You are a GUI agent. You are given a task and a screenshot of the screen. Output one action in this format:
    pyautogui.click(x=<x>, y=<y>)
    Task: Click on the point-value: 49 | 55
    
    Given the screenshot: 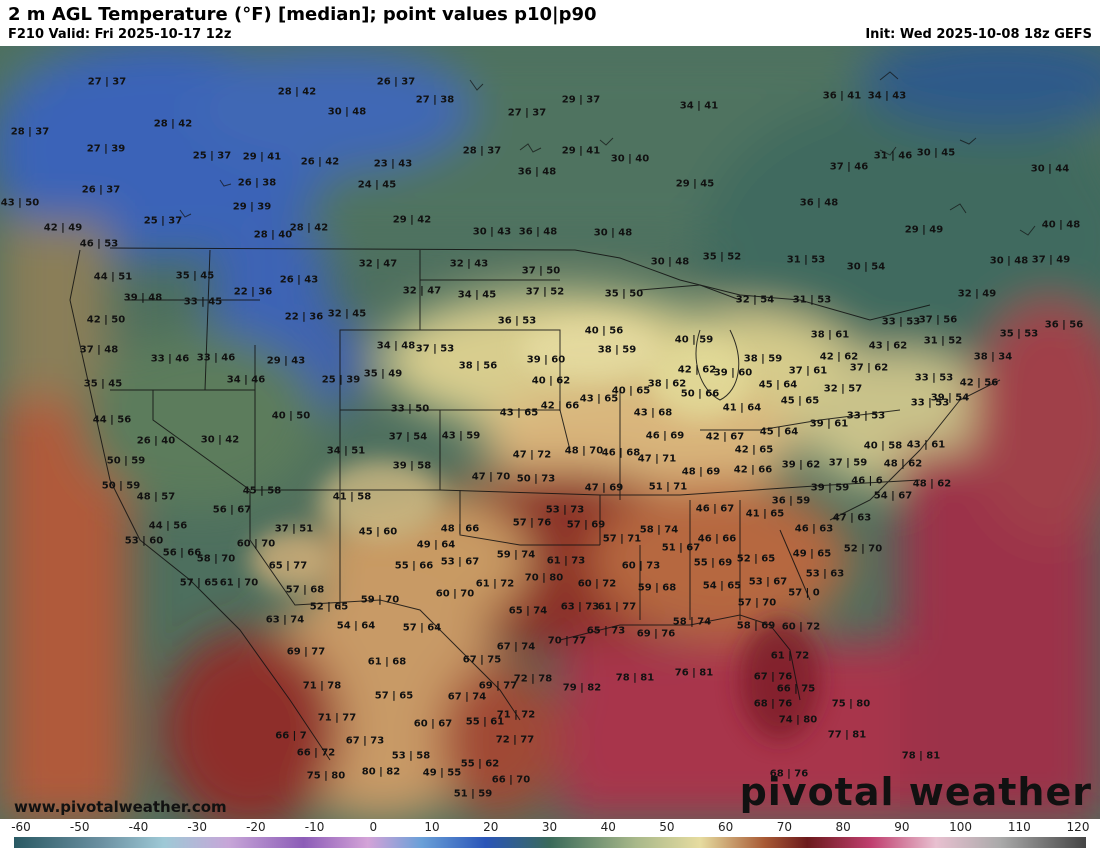 What is the action you would take?
    pyautogui.click(x=442, y=773)
    